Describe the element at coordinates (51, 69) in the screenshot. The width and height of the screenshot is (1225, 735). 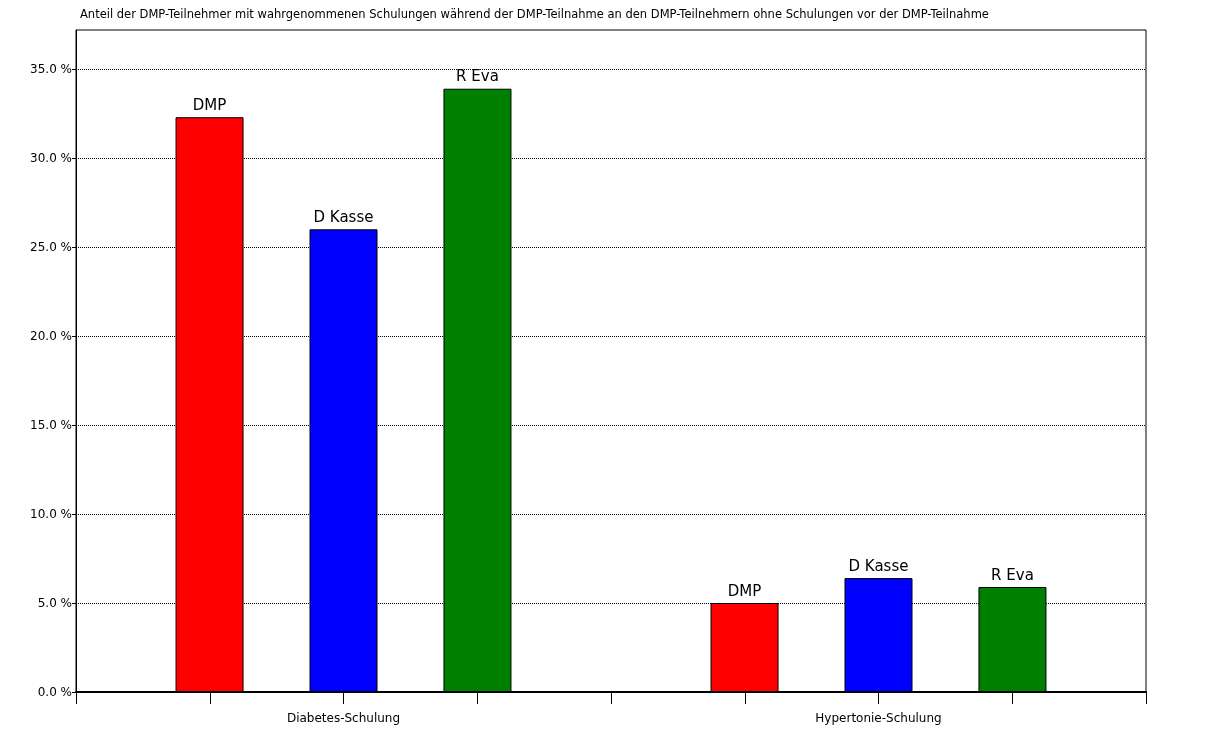
I see `y-tick-label: 35.0 %` at that location.